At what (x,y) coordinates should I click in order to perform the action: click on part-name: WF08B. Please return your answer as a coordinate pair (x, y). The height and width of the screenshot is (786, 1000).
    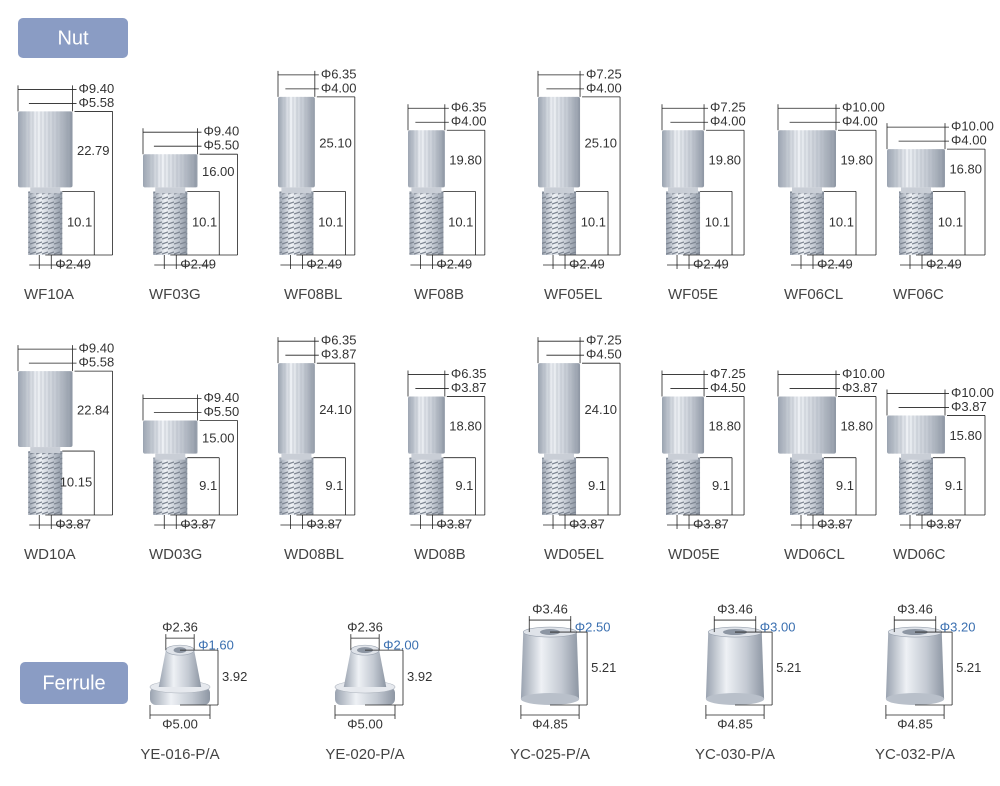
    Looking at the image, I should click on (439, 294).